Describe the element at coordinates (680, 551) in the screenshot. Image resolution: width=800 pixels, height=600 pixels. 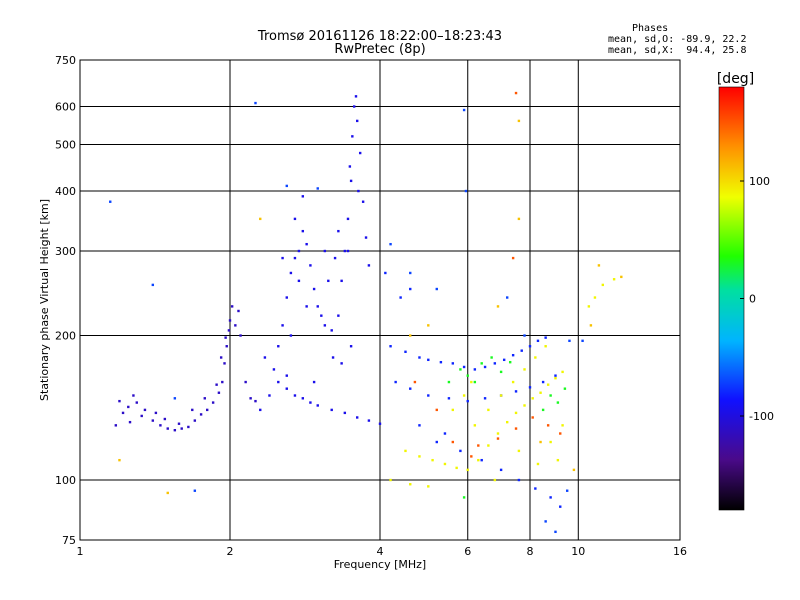
I see `x-tick-label: 16` at that location.